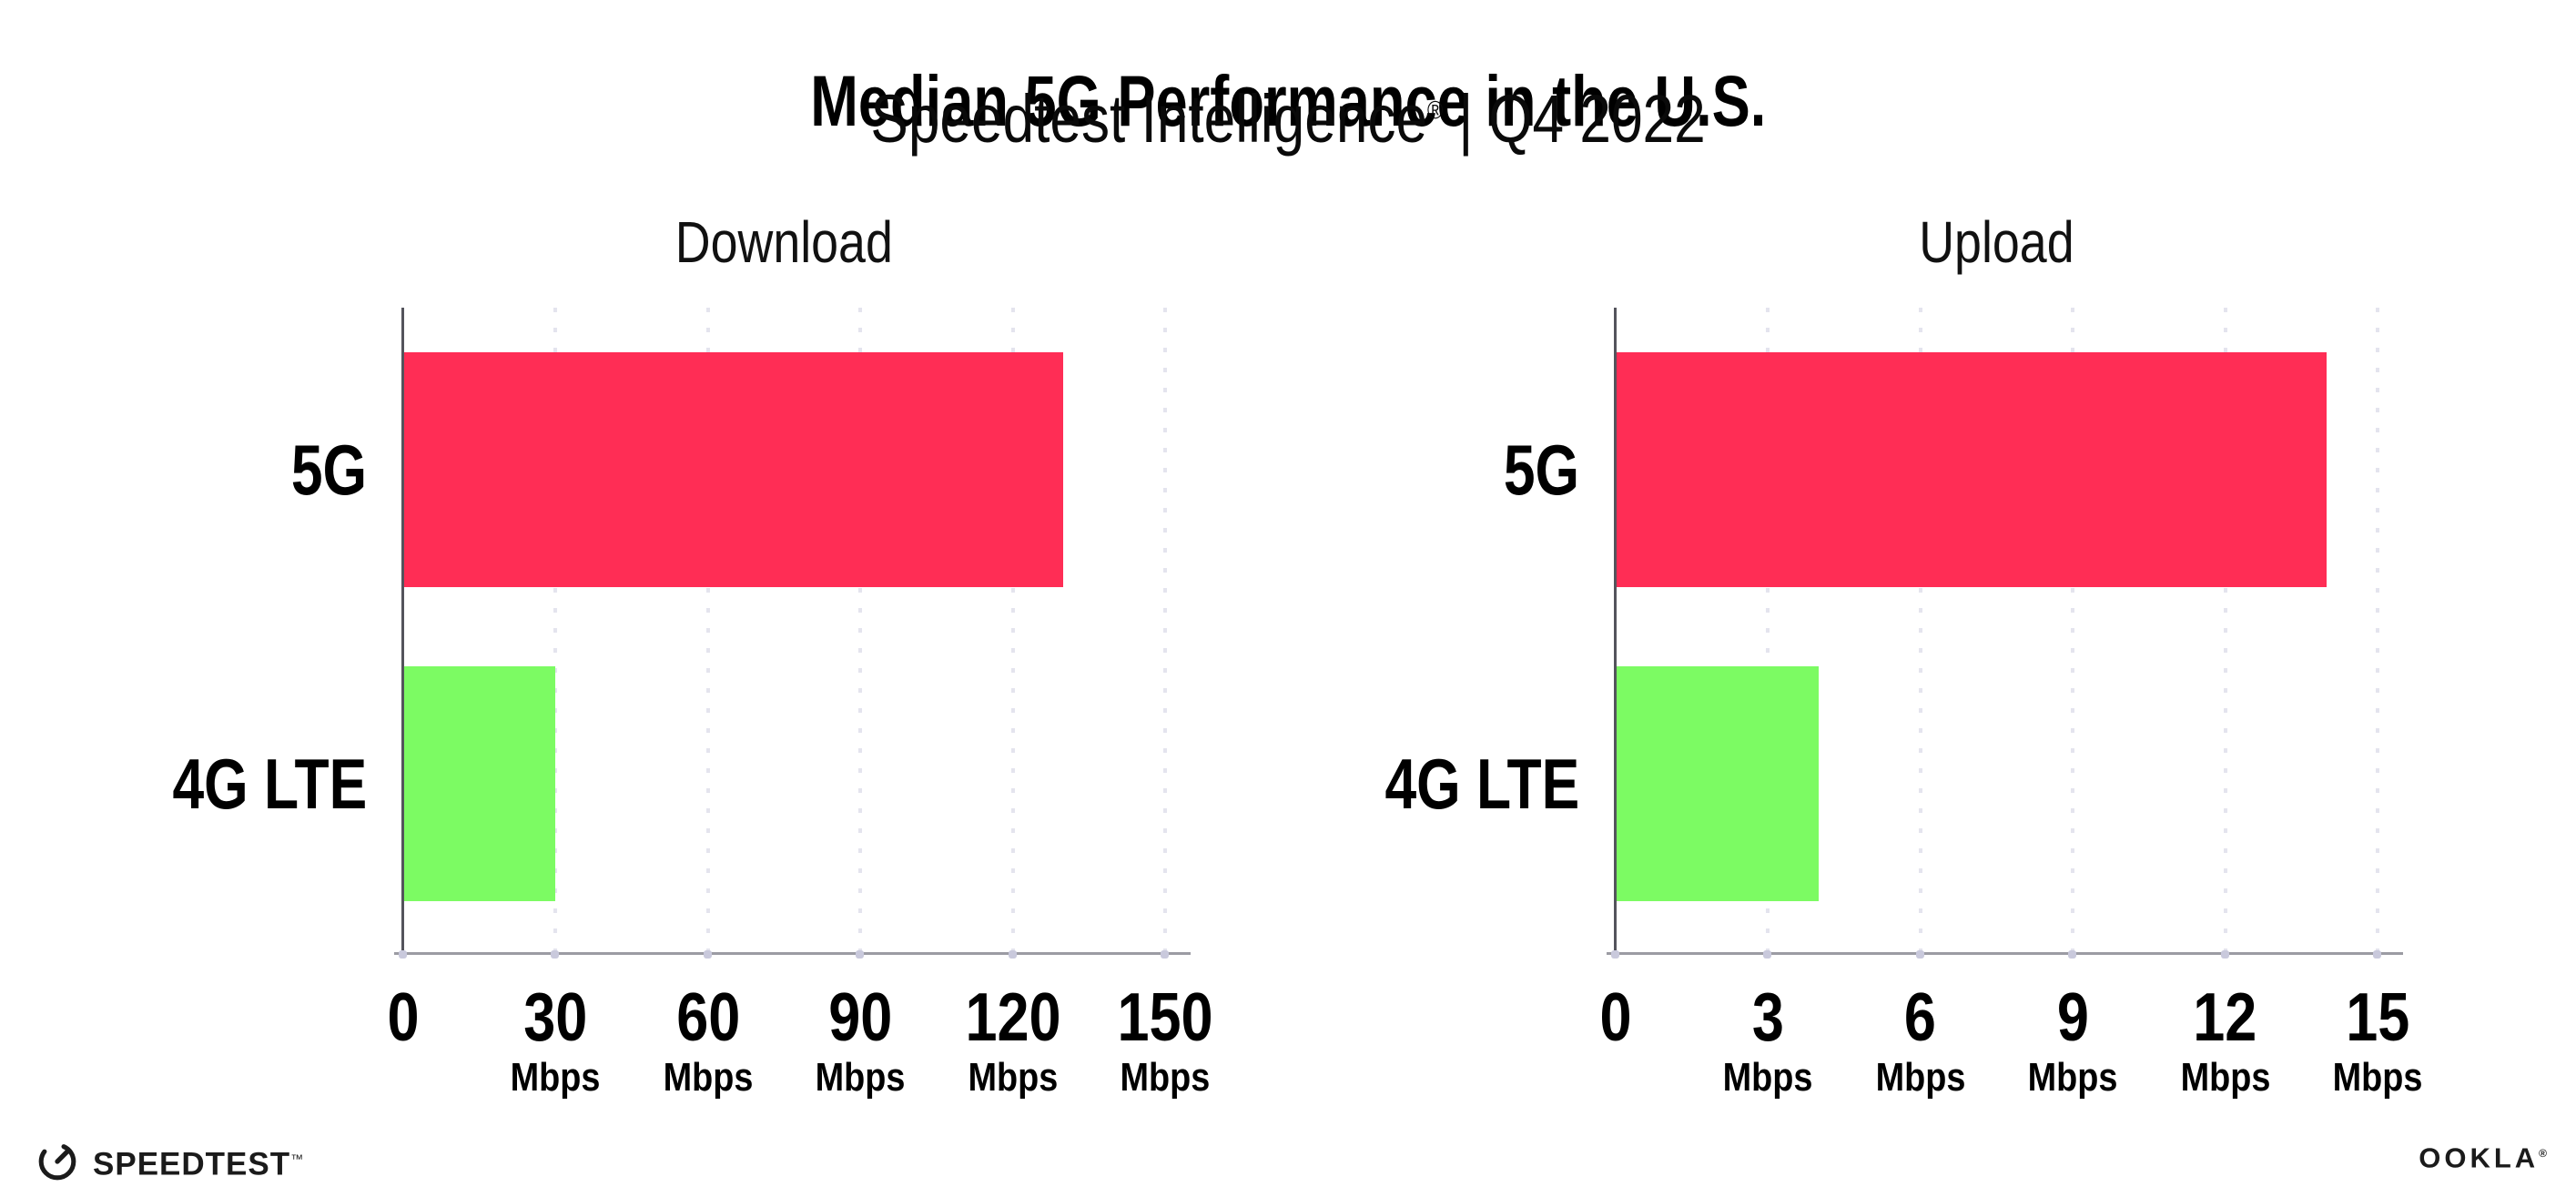 The image size is (2576, 1197). I want to click on download-chart-title: Download, so click(784, 242).